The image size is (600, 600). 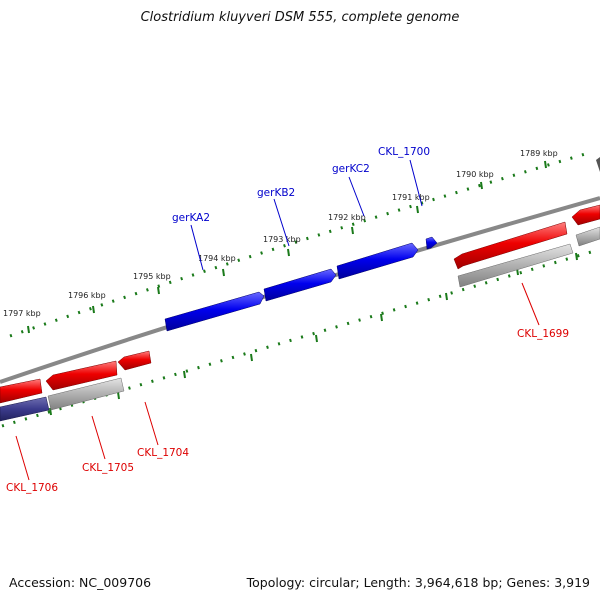 What do you see at coordinates (377, 261) in the screenshot?
I see `gene-gerKC2` at bounding box center [377, 261].